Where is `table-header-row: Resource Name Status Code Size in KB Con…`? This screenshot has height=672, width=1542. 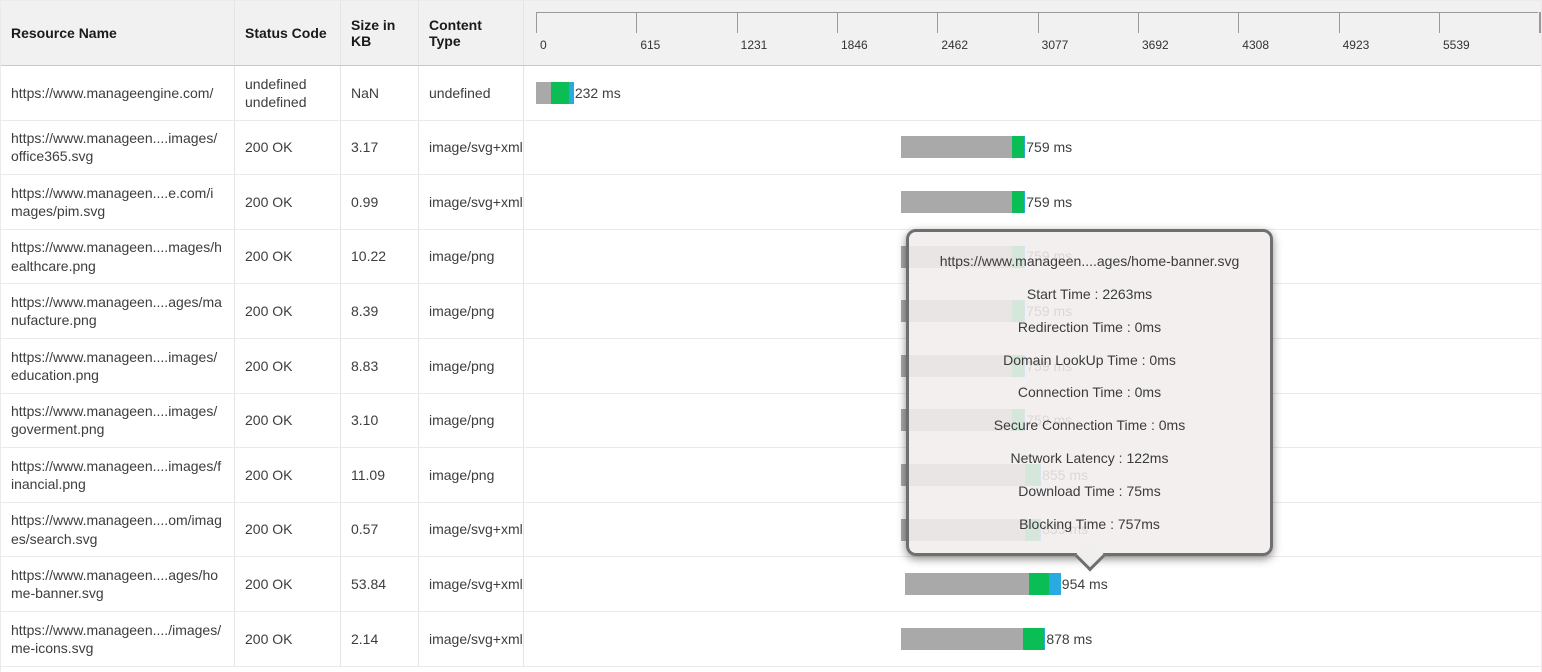 table-header-row: Resource Name Status Code Size in KB Con… is located at coordinates (771, 33).